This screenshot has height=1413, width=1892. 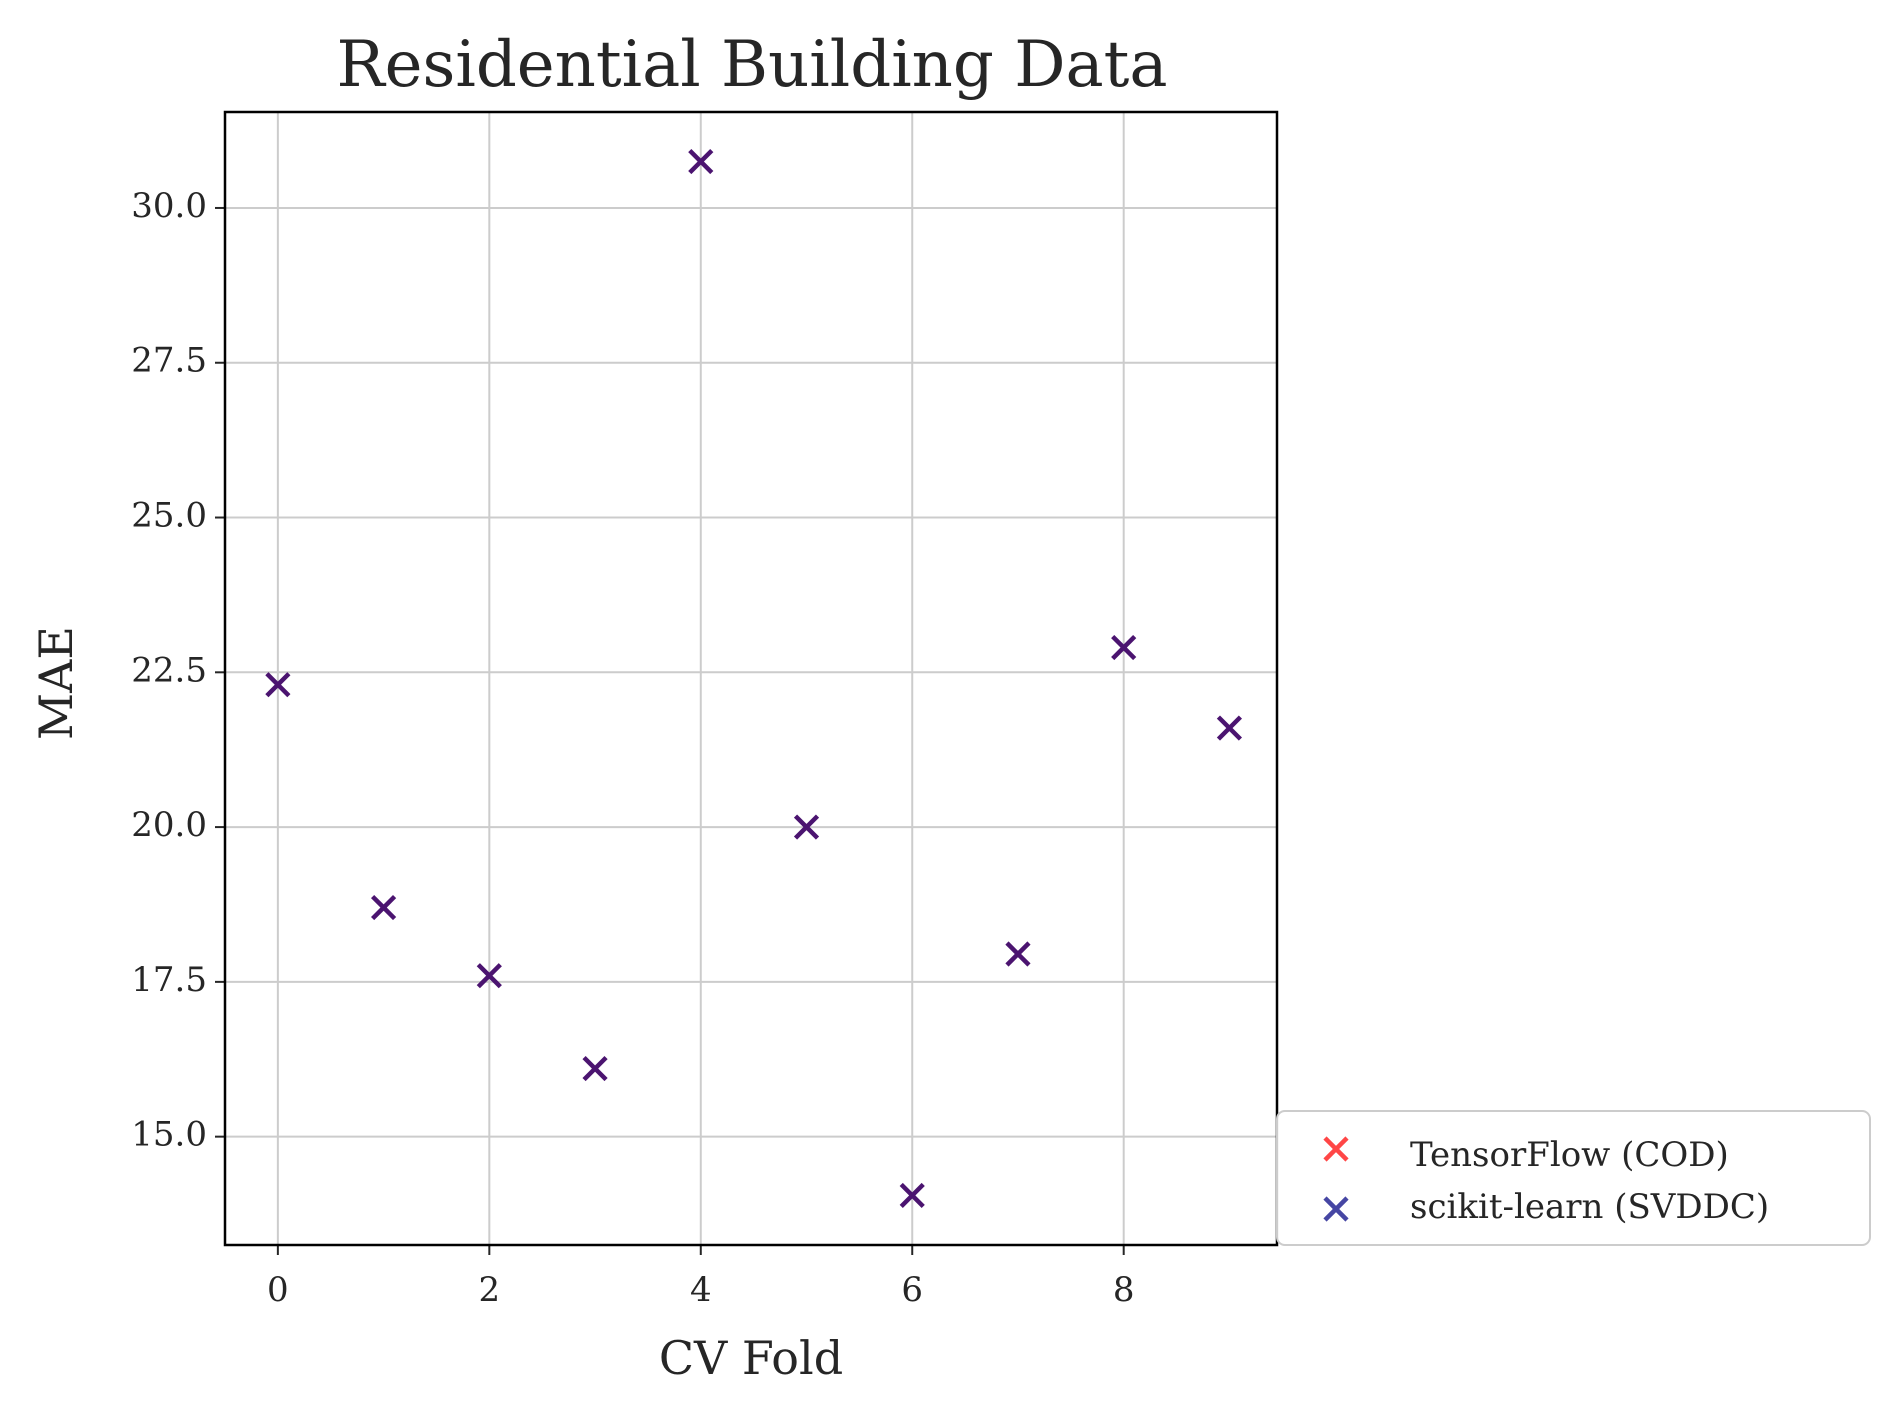 I want to click on legend: TensorFlow (COD) scikit-learn (SVDDC), so click(x=1573, y=1178).